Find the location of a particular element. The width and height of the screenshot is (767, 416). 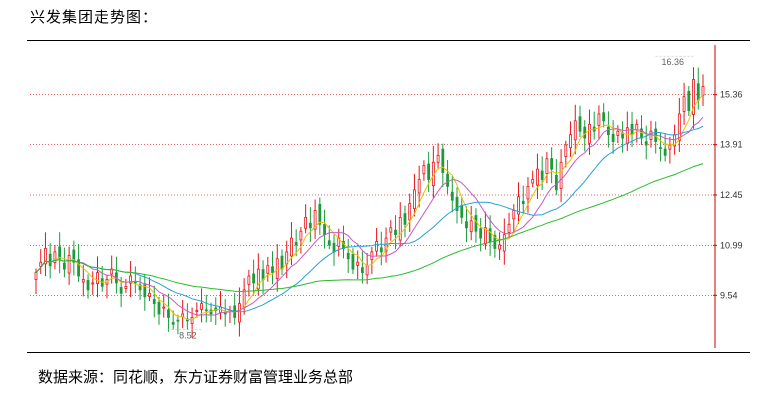

price-ticks: 15.36 13.91 12.45 10.99 9.54 is located at coordinates (728, 195).